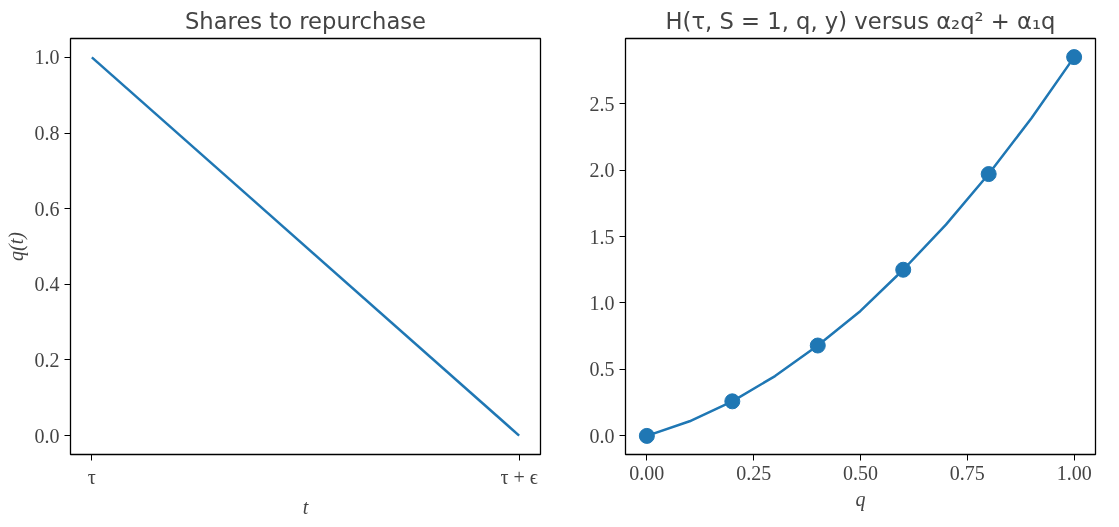 Image resolution: width=1119 pixels, height=527 pixels. Describe the element at coordinates (602, 170) in the screenshot. I see `y-tick-label: 2.0` at that location.